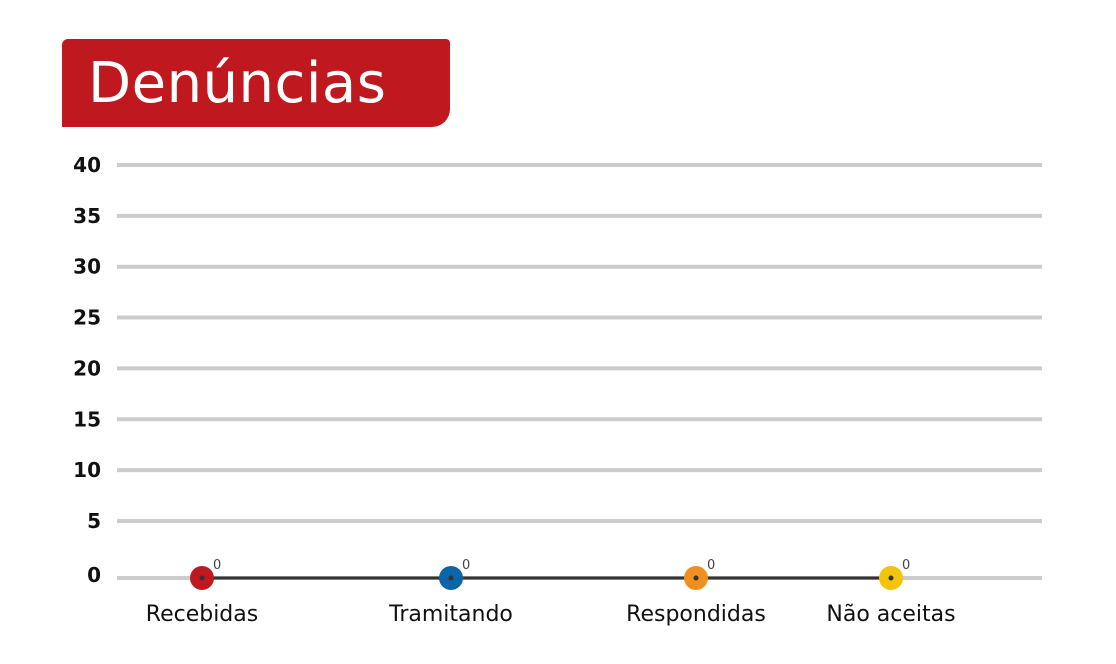 Image resolution: width=1116 pixels, height=664 pixels. I want to click on x-category-label: Não aceitas, so click(890, 614).